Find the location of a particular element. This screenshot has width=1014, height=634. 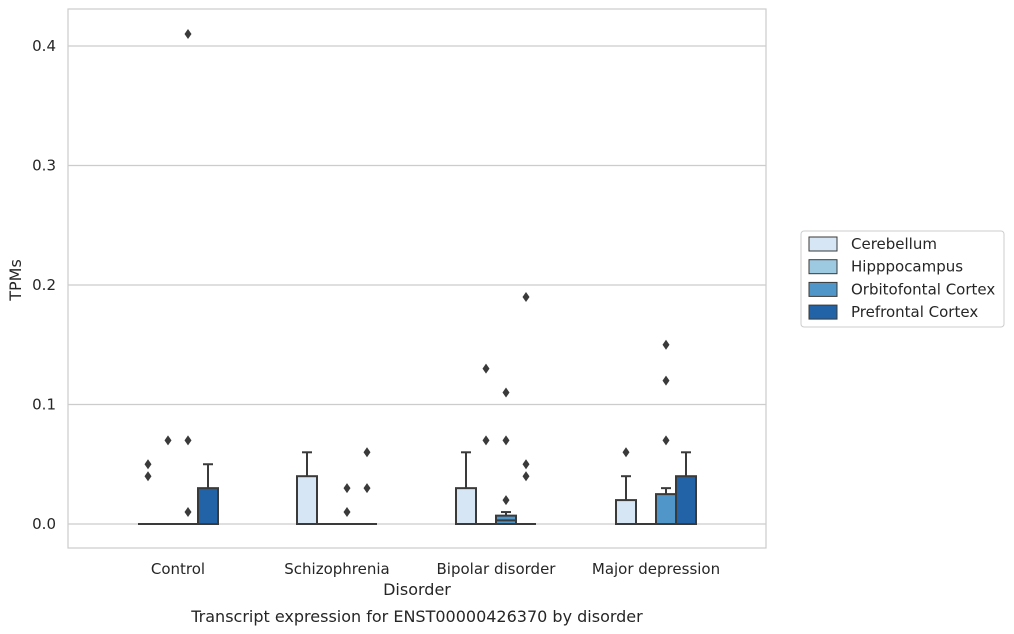

x-axis-label: Disorder is located at coordinates (417, 589).